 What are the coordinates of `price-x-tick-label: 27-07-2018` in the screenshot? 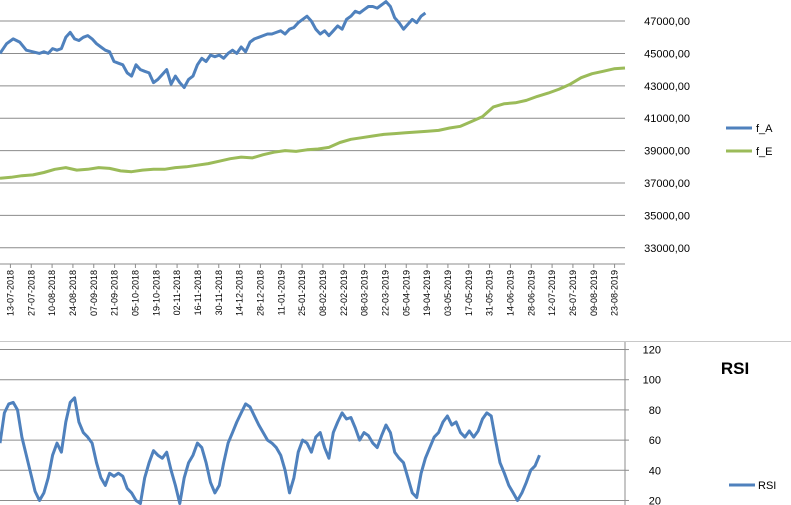 It's located at (31, 293).